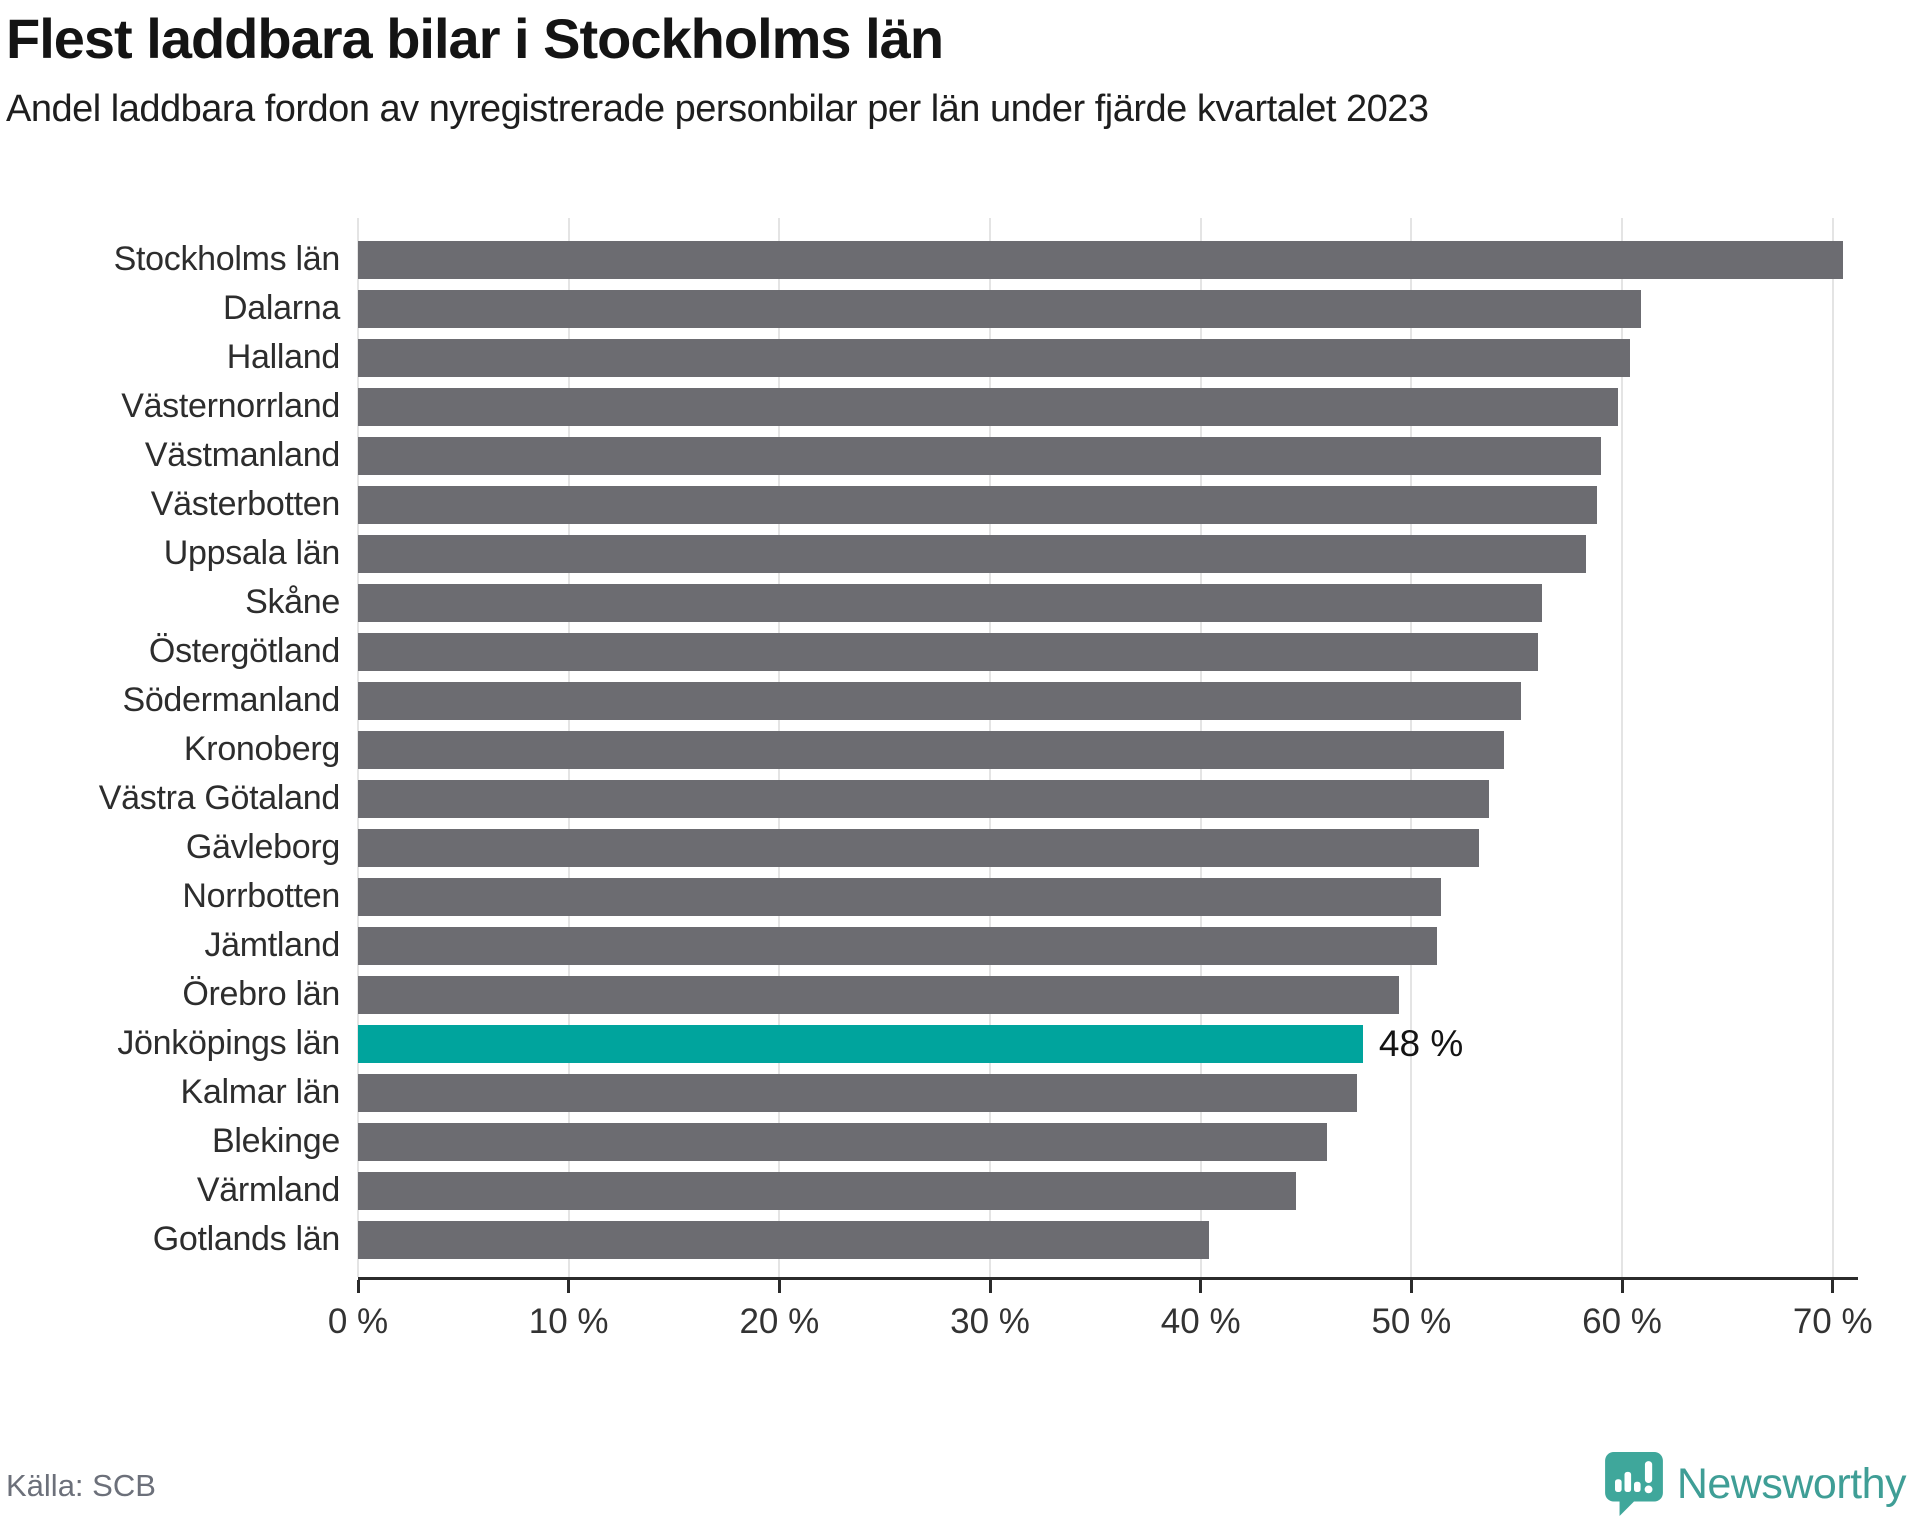 This screenshot has width=1920, height=1520. I want to click on bar-row: Östergötland, so click(930, 651).